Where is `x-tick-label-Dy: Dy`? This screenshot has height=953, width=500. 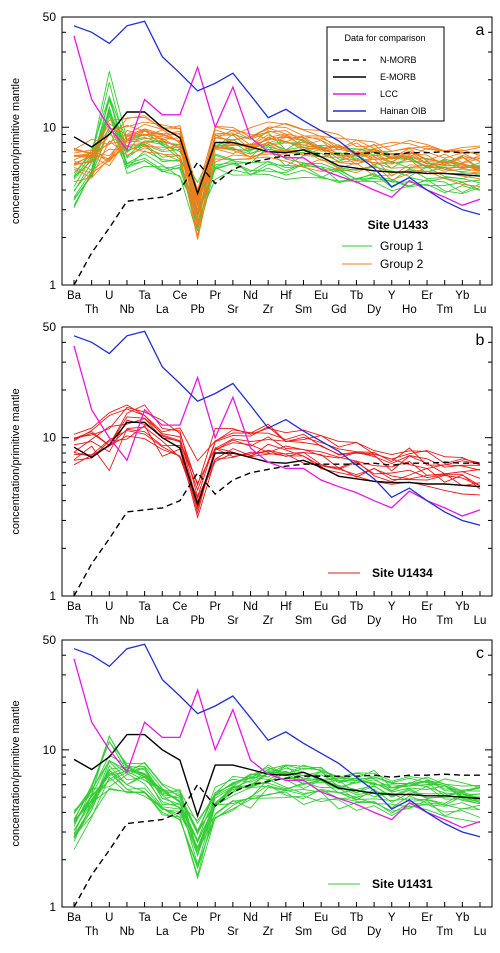
x-tick-label-Dy: Dy is located at coordinates (374, 932).